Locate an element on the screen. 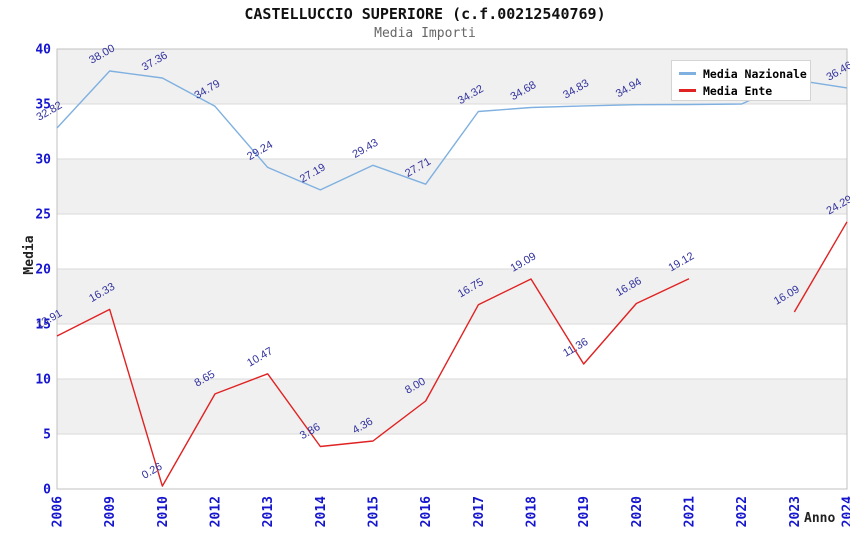 This screenshot has height=550, width=850. x-tick-label: 2010 is located at coordinates (163, 511).